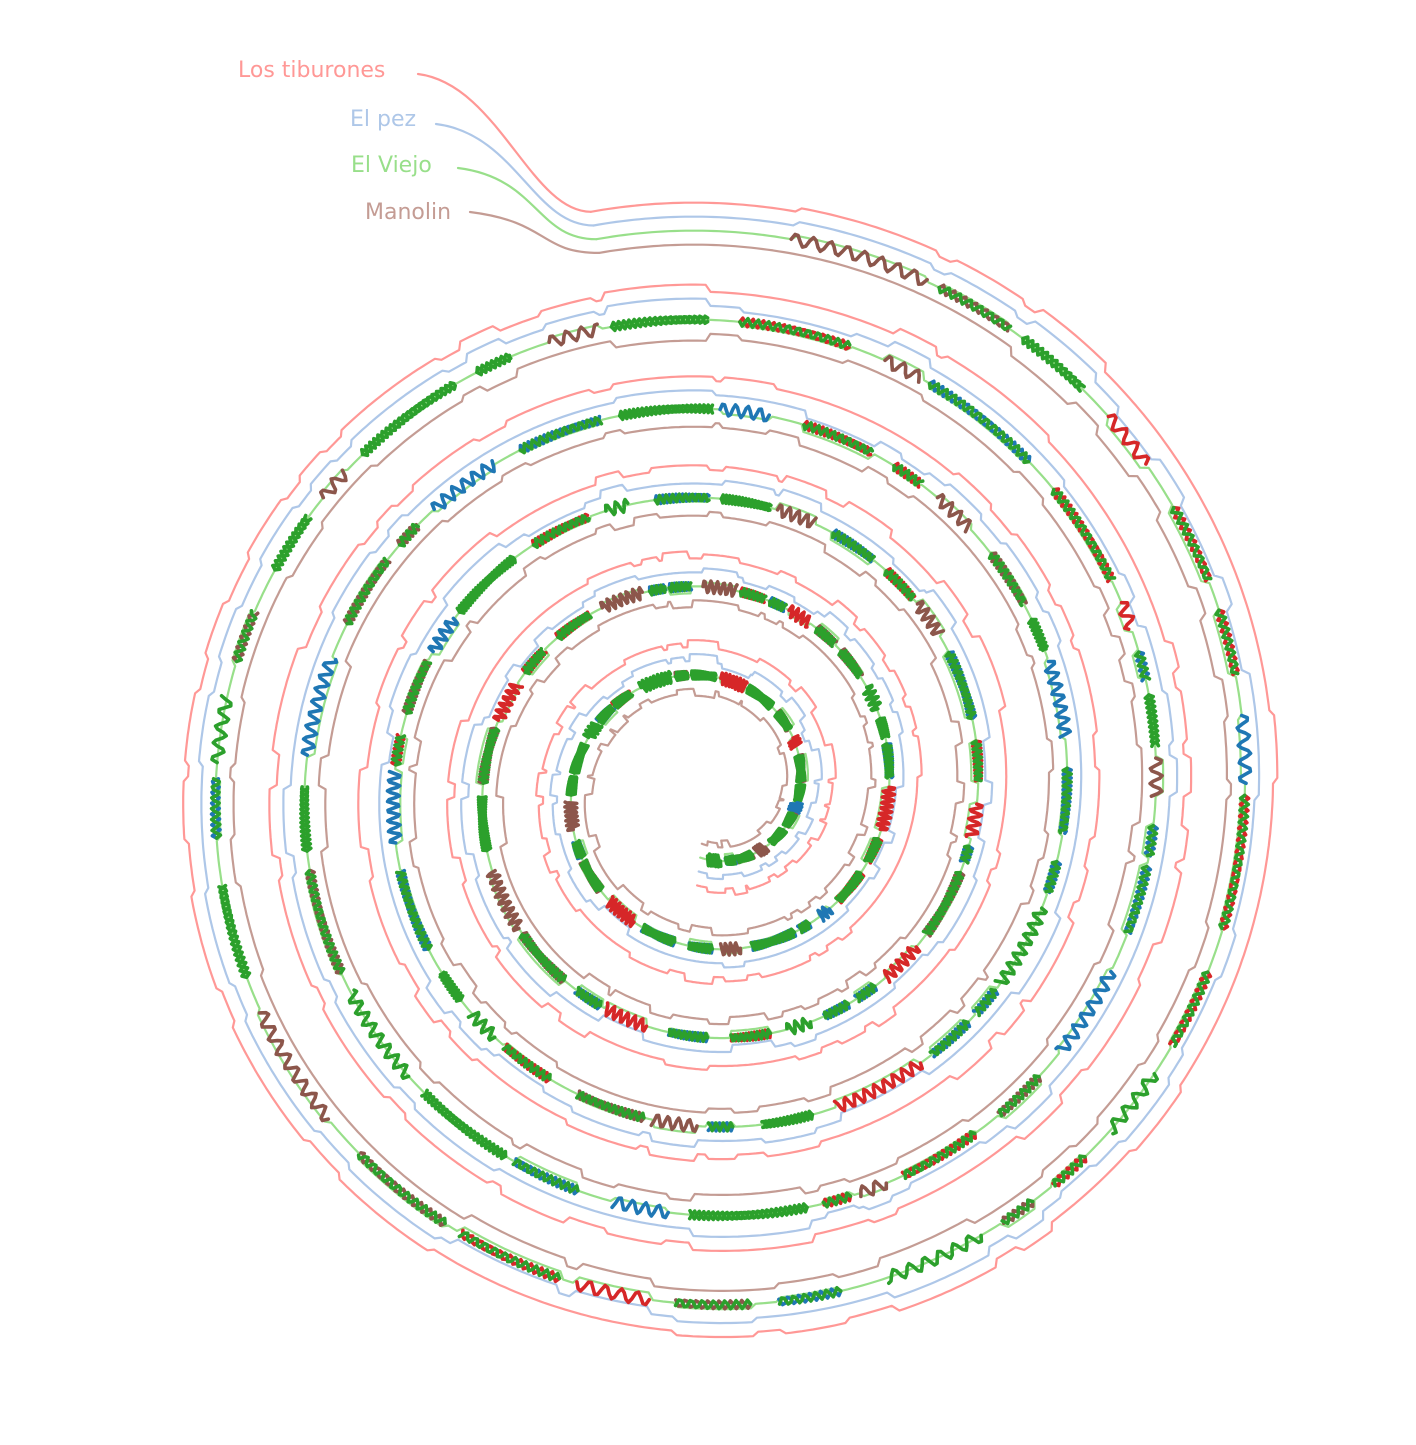 This screenshot has width=1416, height=1445. I want to click on label-el-viejo: El Viejo, so click(391, 165).